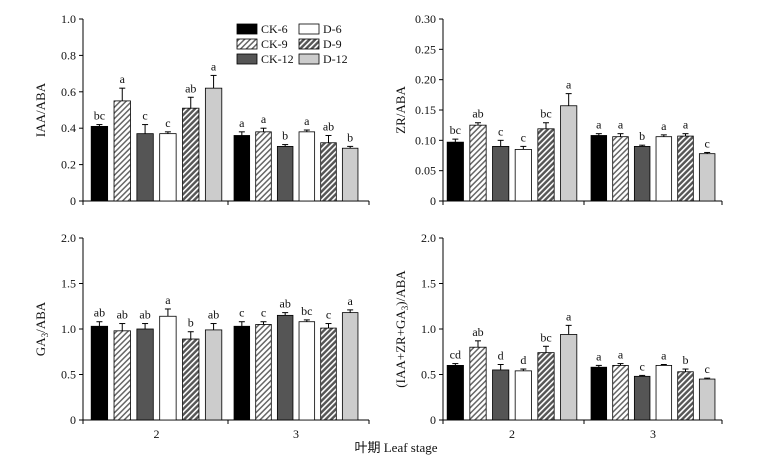 This screenshot has width=760, height=463. Describe the element at coordinates (274, 29) in the screenshot. I see `legend-label: CK-6` at that location.